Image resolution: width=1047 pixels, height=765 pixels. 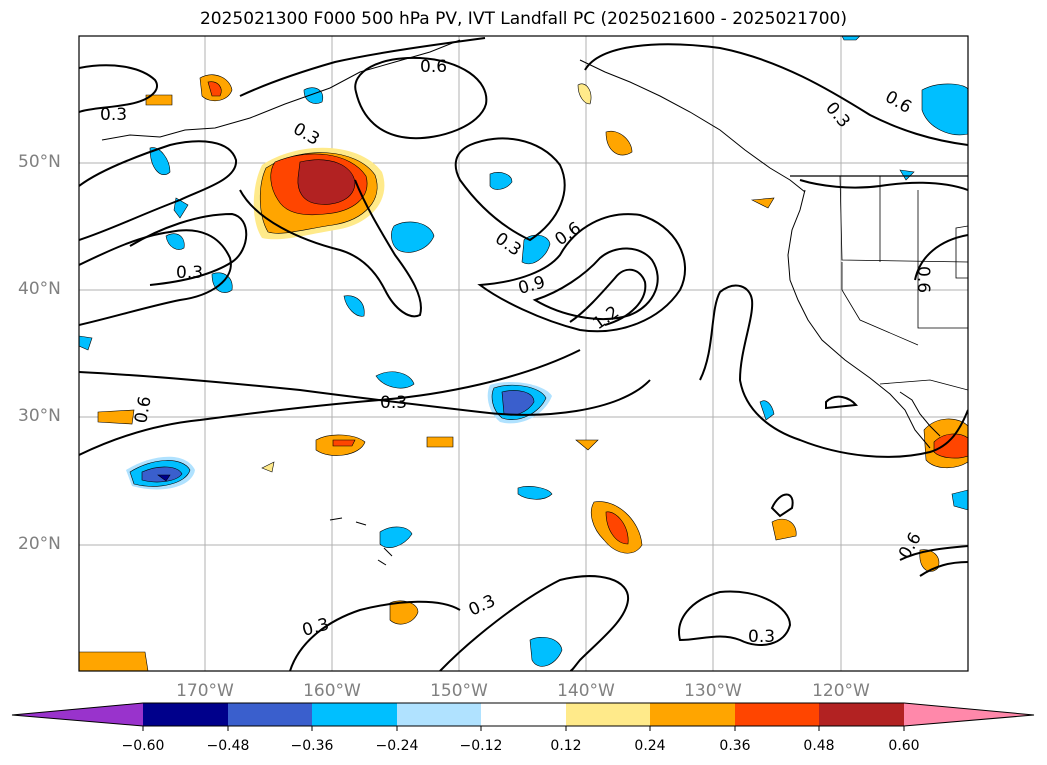 I want to click on lat-label: 20°N, so click(x=39, y=544).